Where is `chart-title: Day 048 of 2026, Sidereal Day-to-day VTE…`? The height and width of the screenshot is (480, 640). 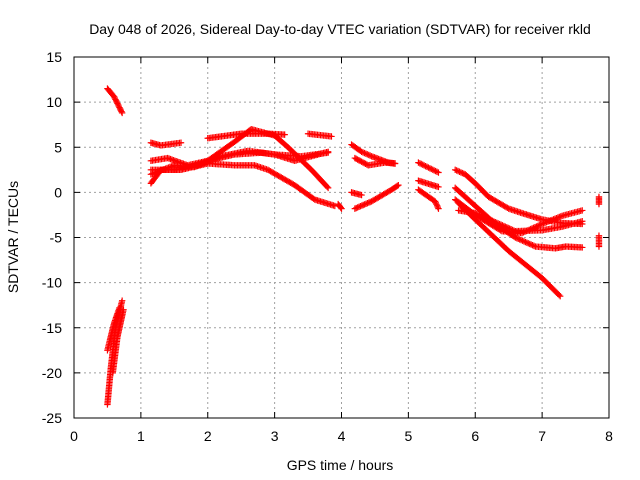
chart-title: Day 048 of 2026, Sidereal Day-to-day VTE… is located at coordinates (340, 29).